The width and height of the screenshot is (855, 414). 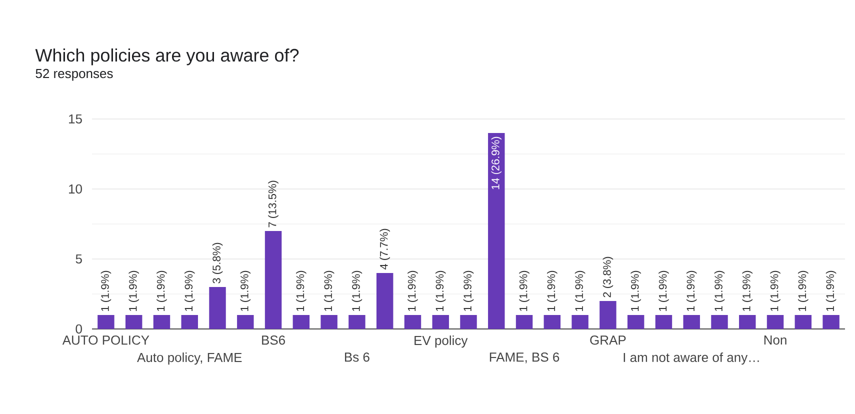 I want to click on chart-subtitle: 52 responses, so click(x=74, y=74).